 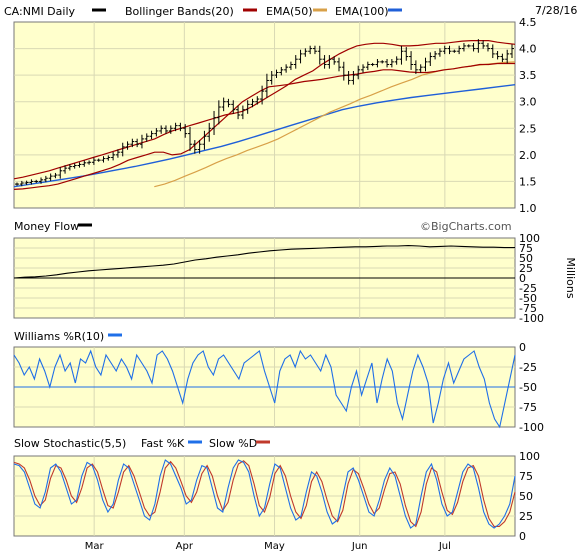 I want to click on money-flow-tick-label: -100, so click(x=531, y=318).